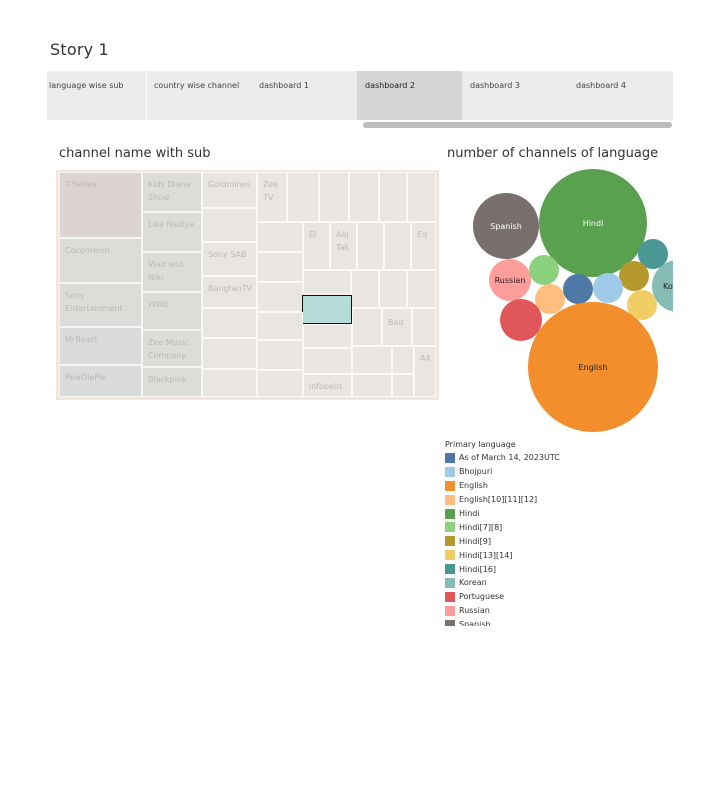 Image resolution: width=720 pixels, height=798 pixels. What do you see at coordinates (100, 381) in the screenshot?
I see `treemap-cell-pewdiepie: PewDiePie` at bounding box center [100, 381].